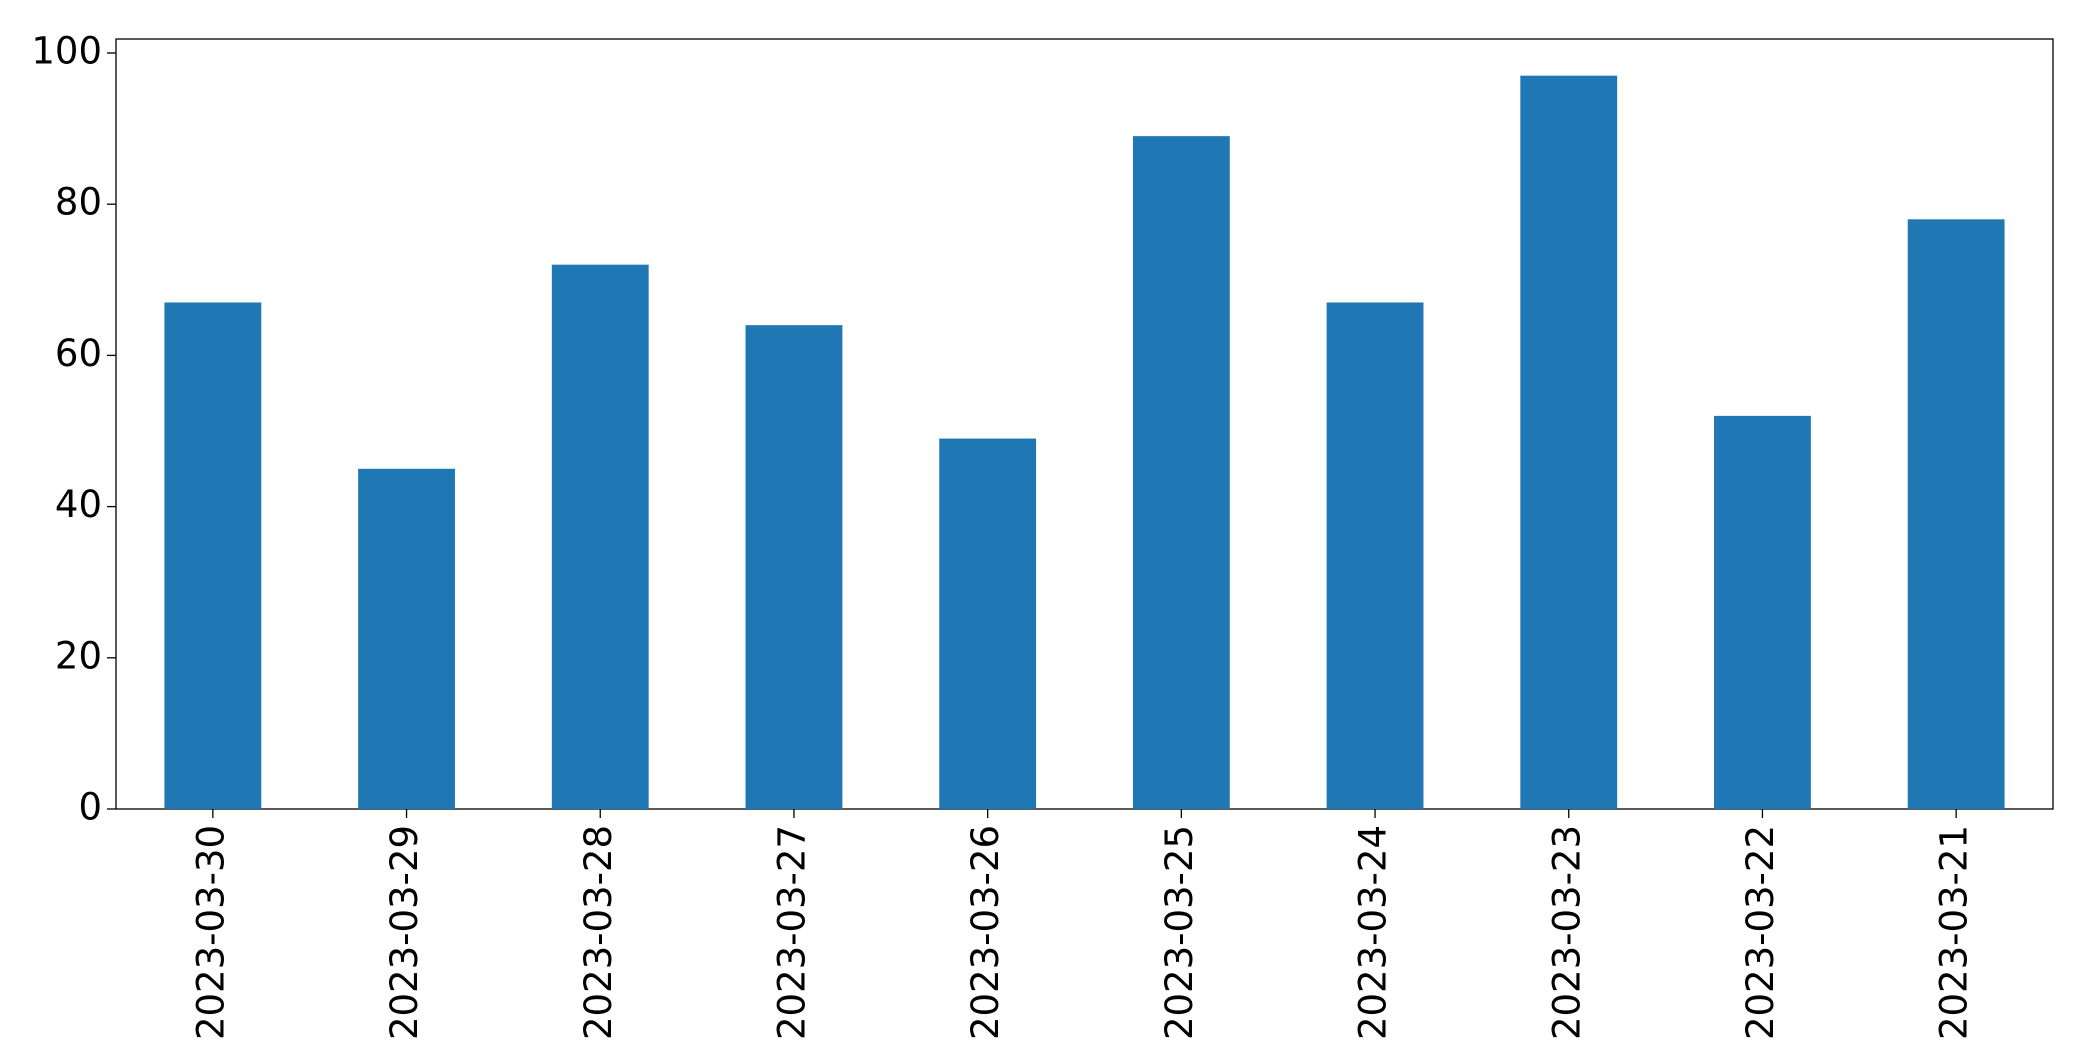 The image size is (2093, 1061). What do you see at coordinates (1954, 932) in the screenshot?
I see `x-tick-label: 2023-03-21` at bounding box center [1954, 932].